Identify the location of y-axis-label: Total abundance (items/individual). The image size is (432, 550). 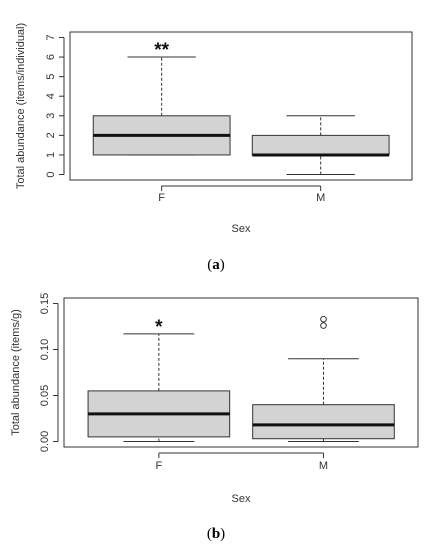
(21, 106).